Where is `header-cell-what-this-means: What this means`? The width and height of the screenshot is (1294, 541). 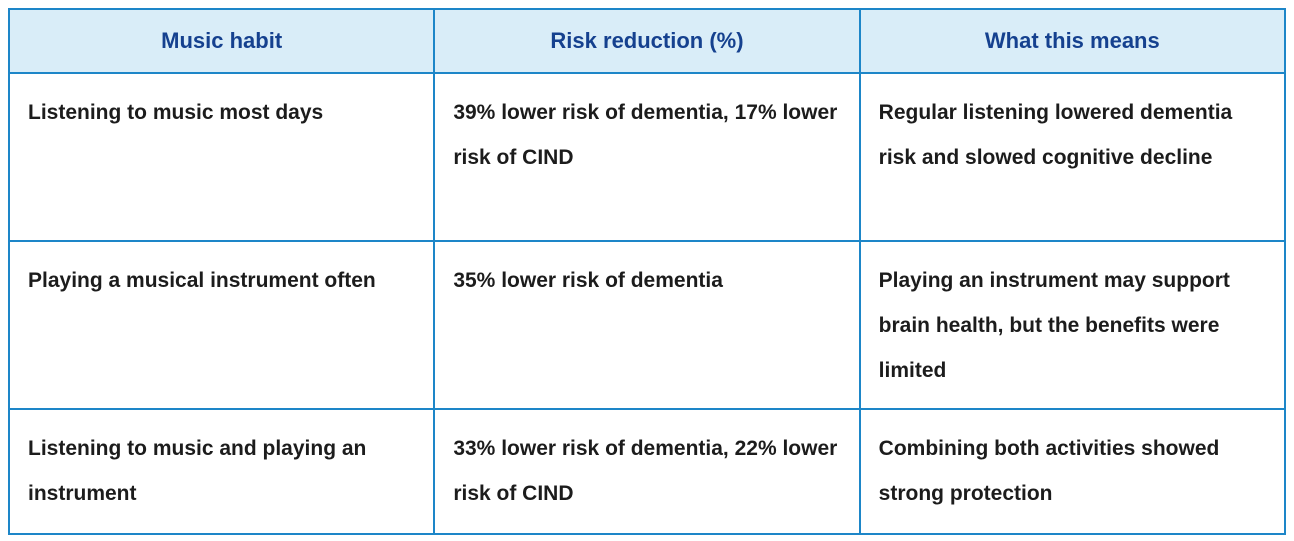 header-cell-what-this-means: What this means is located at coordinates (1072, 41).